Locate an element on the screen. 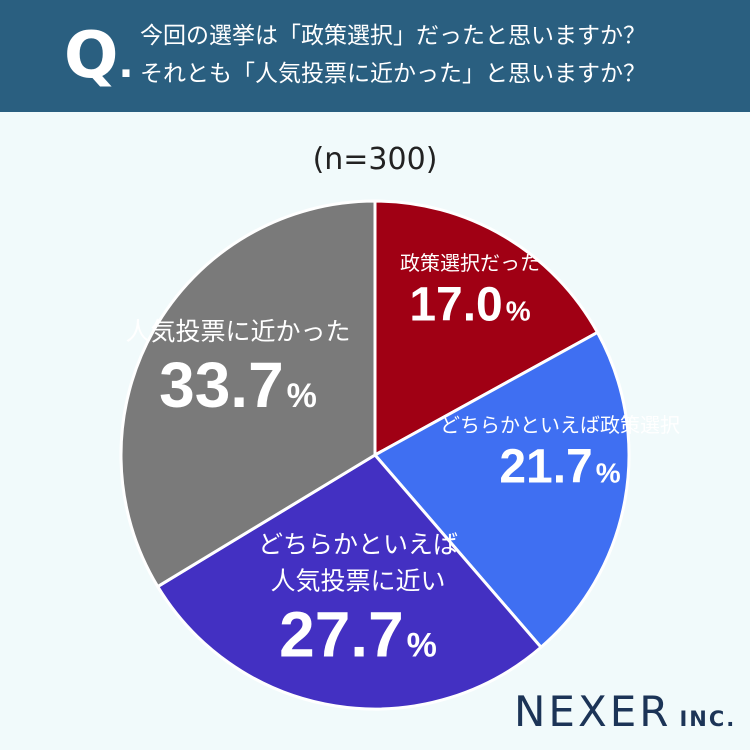  logo-main-text: NEXER is located at coordinates (593, 711).